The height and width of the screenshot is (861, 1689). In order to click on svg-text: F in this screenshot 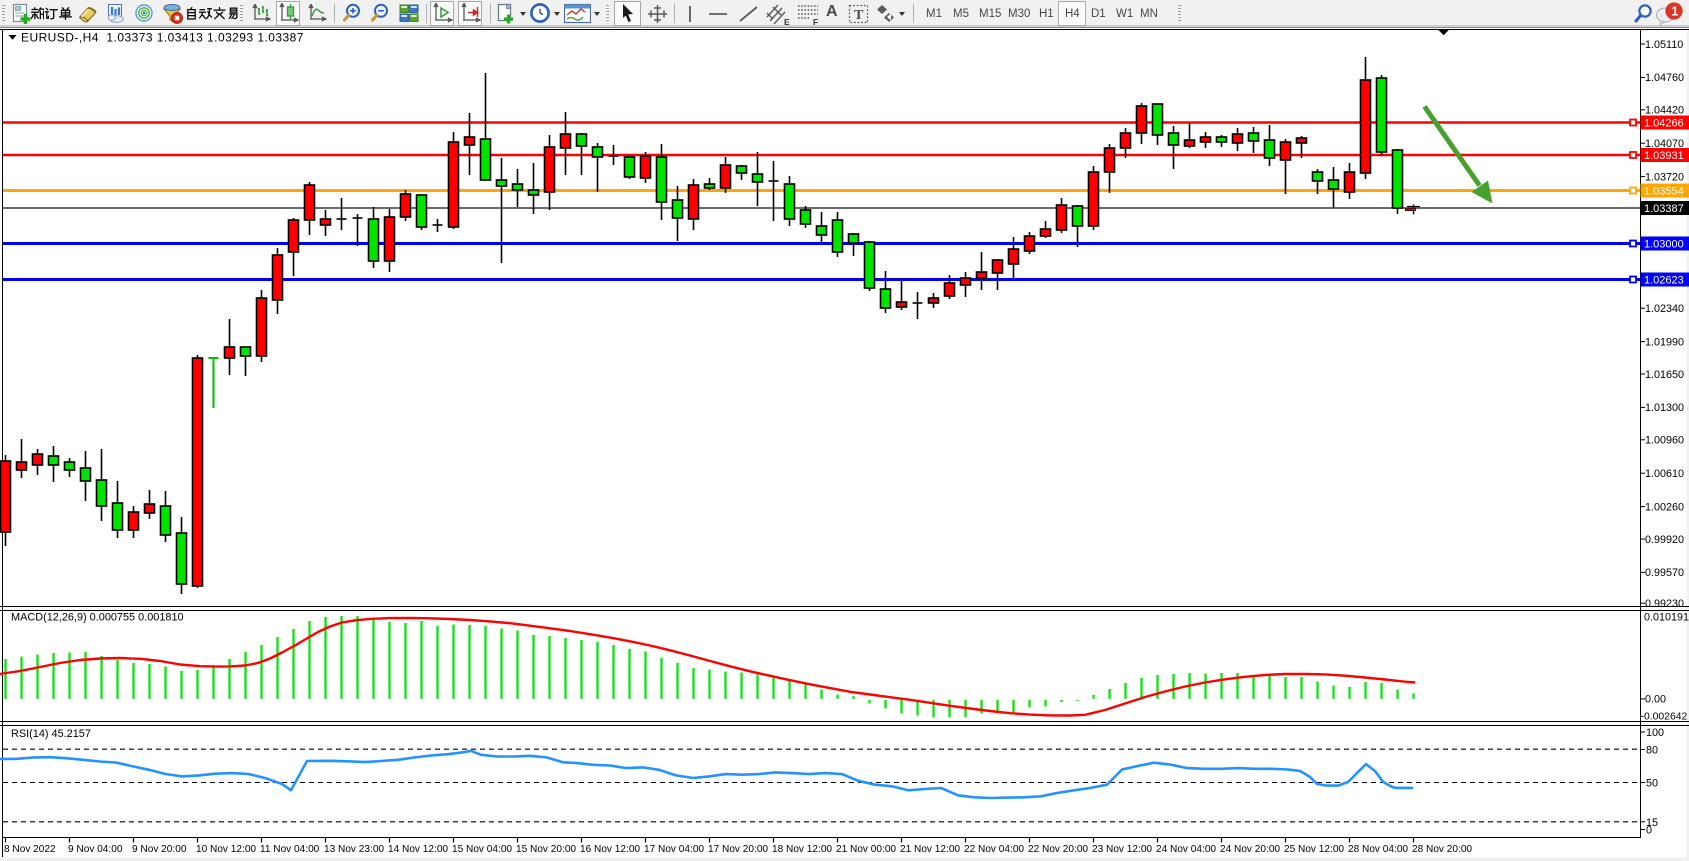, I will do `click(815, 21)`.